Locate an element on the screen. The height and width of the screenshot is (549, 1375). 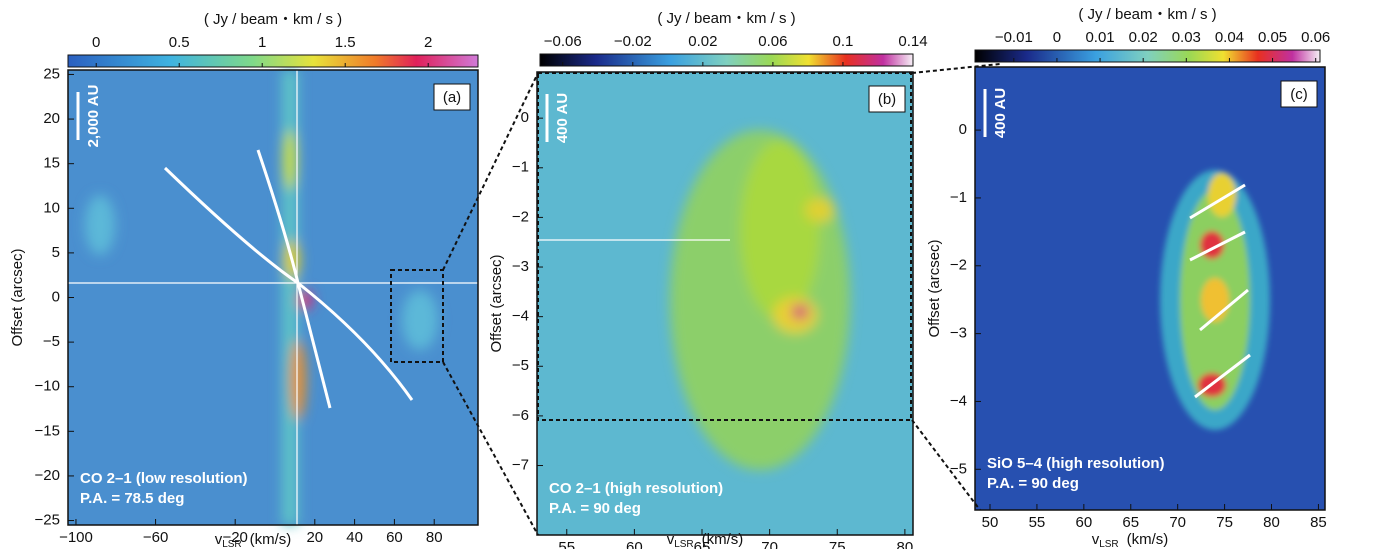
annotation: SiO 5–4 (high resolution) is located at coordinates (1076, 463).